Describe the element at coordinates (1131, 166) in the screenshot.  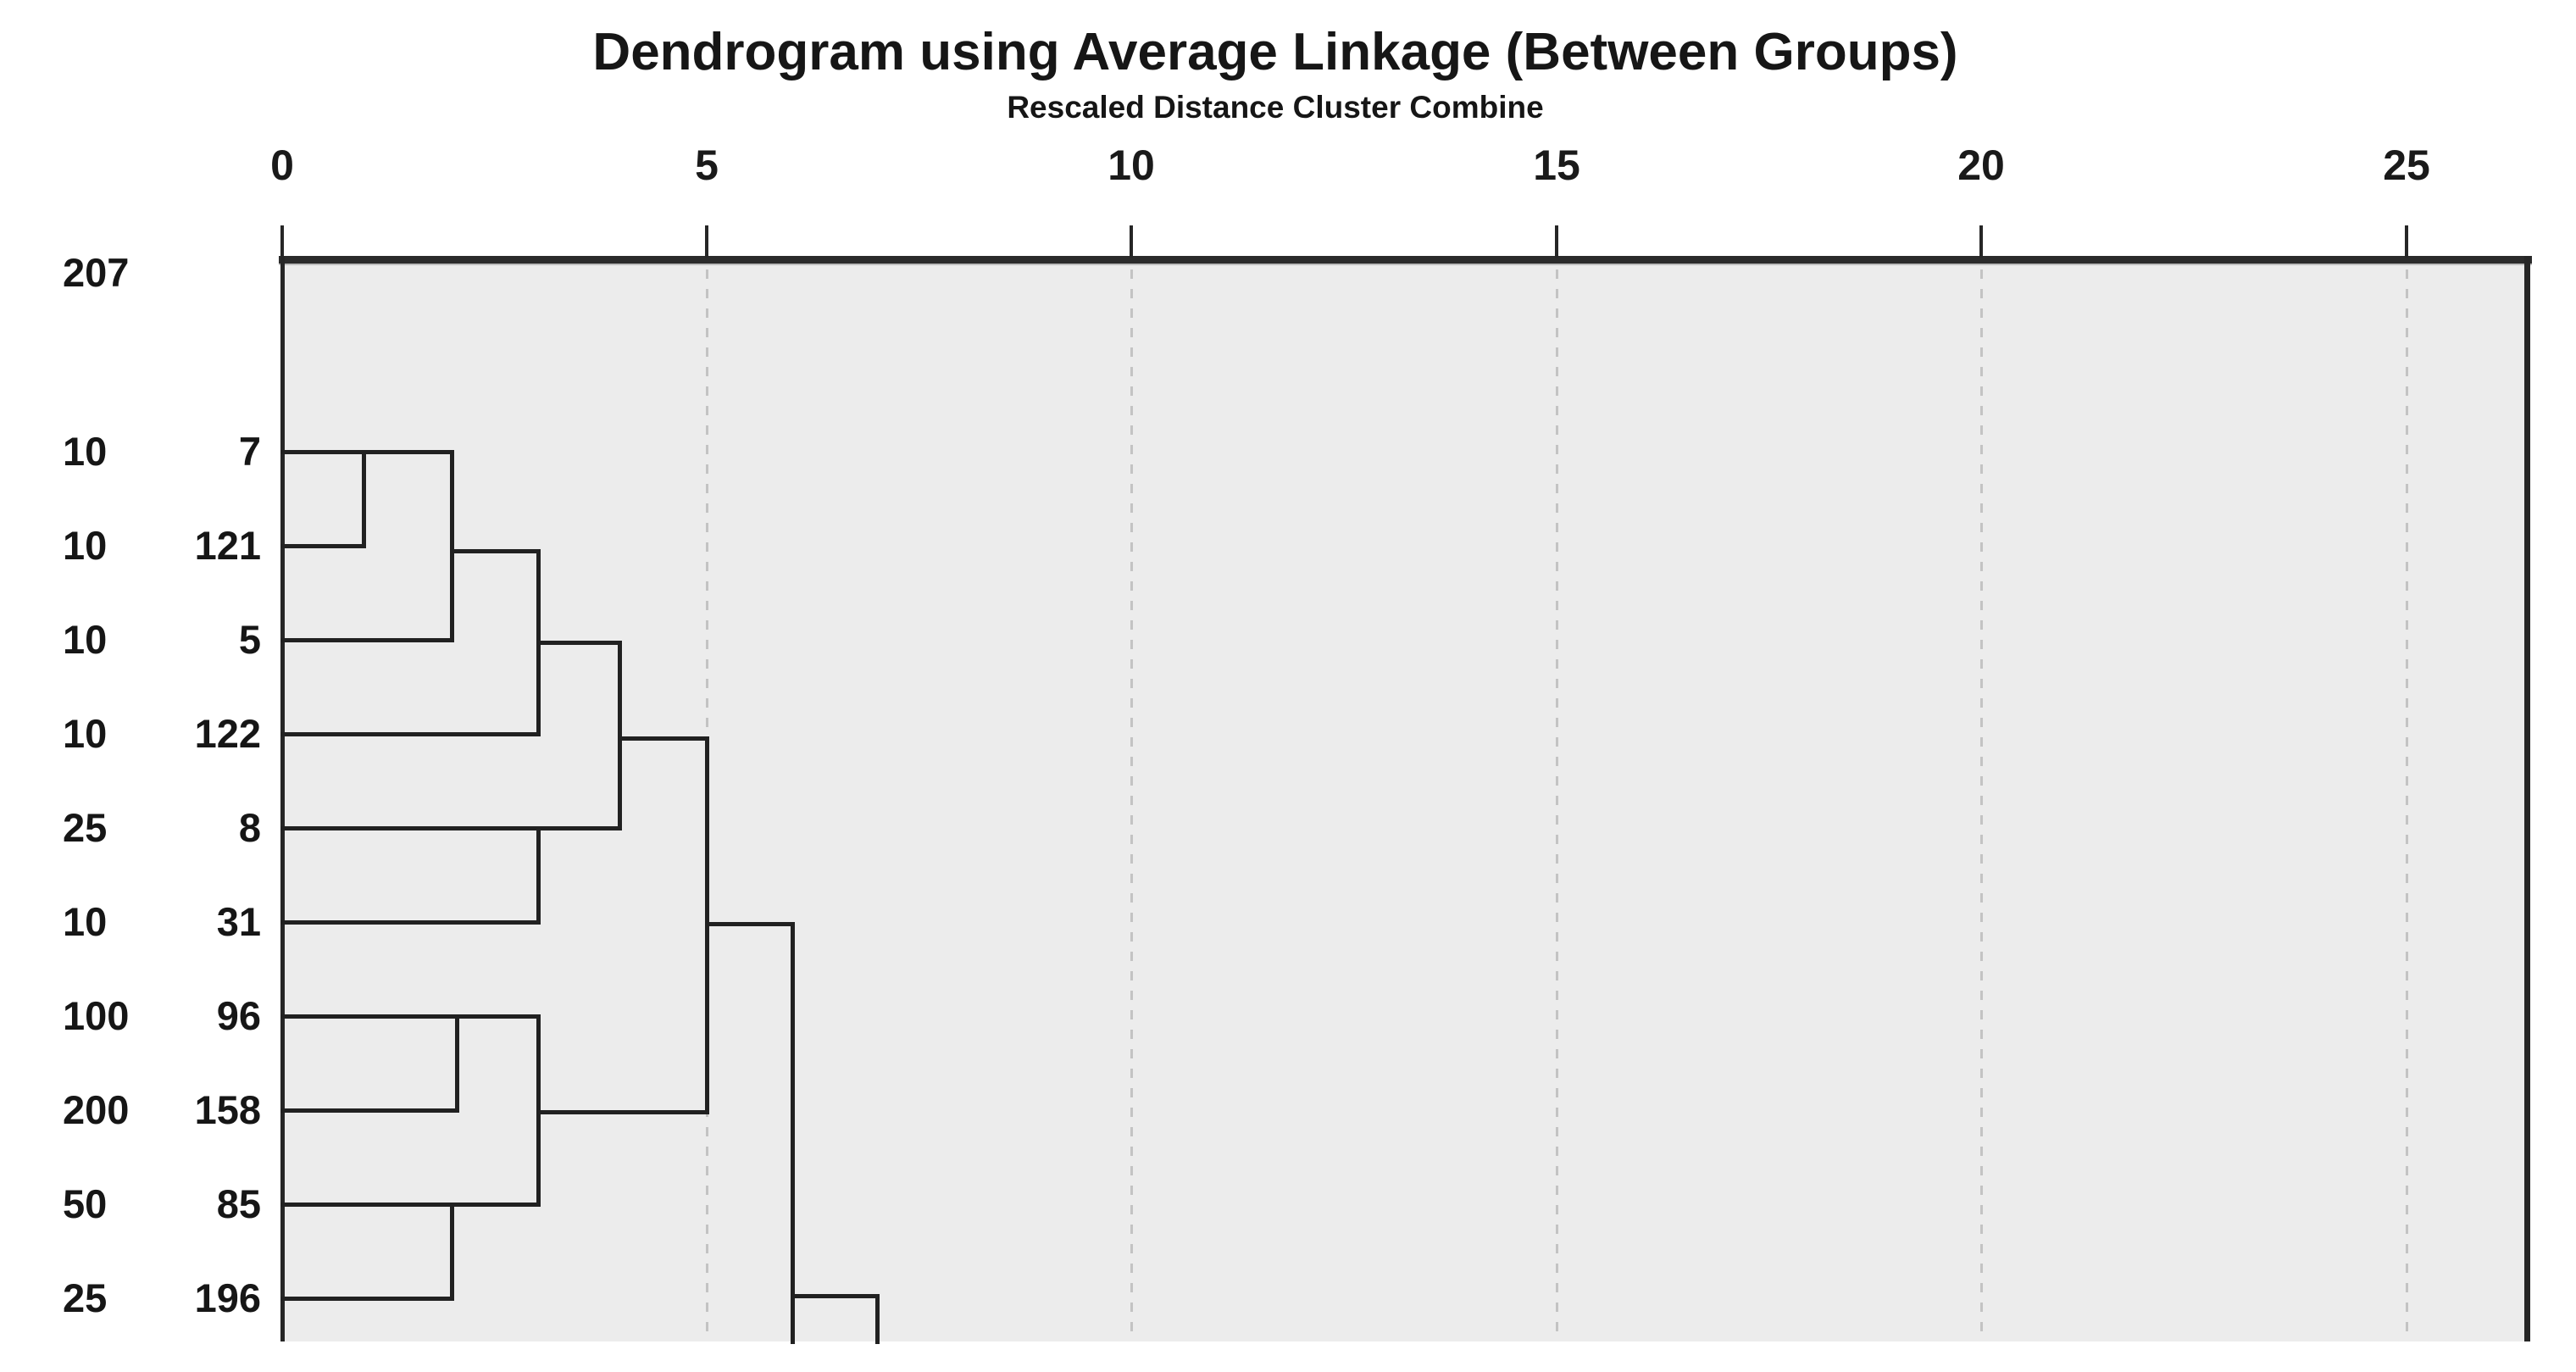
I see `axis-tick-label: 10` at that location.